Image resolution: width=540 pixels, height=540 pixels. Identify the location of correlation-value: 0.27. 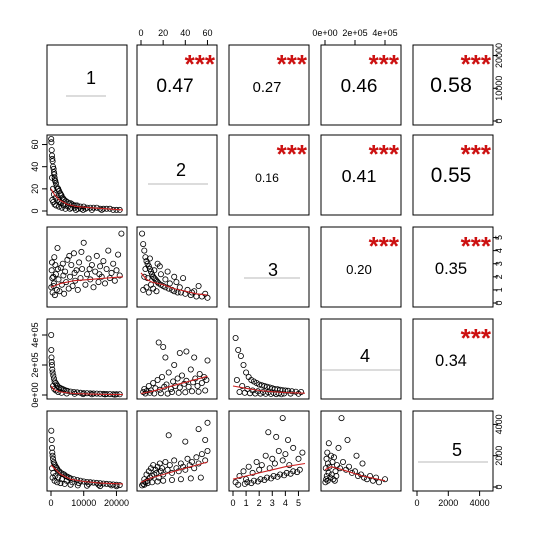
(267, 88).